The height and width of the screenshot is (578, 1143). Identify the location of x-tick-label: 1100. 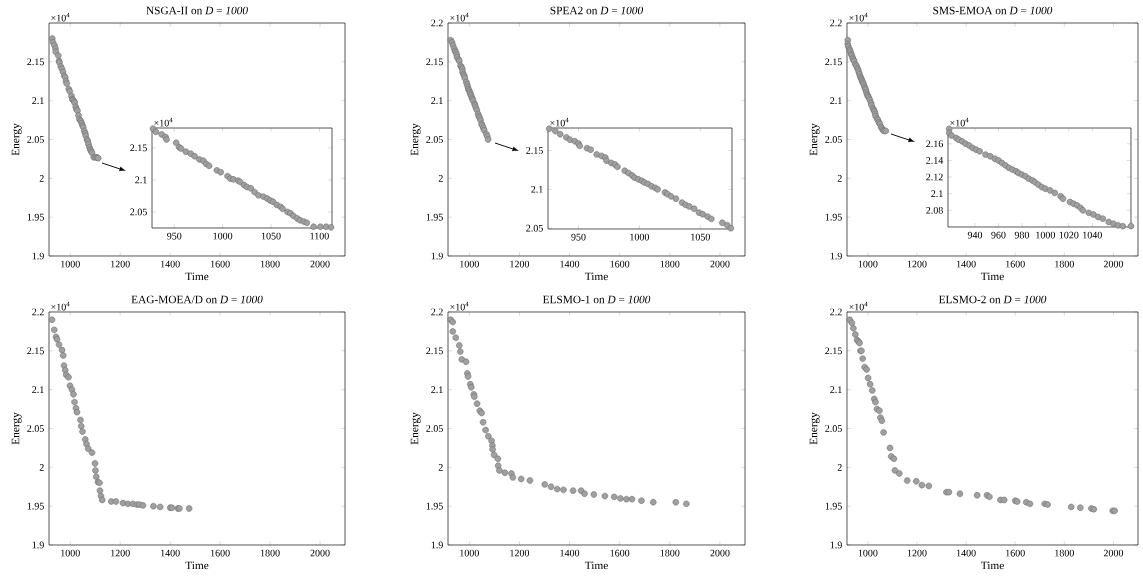
(319, 236).